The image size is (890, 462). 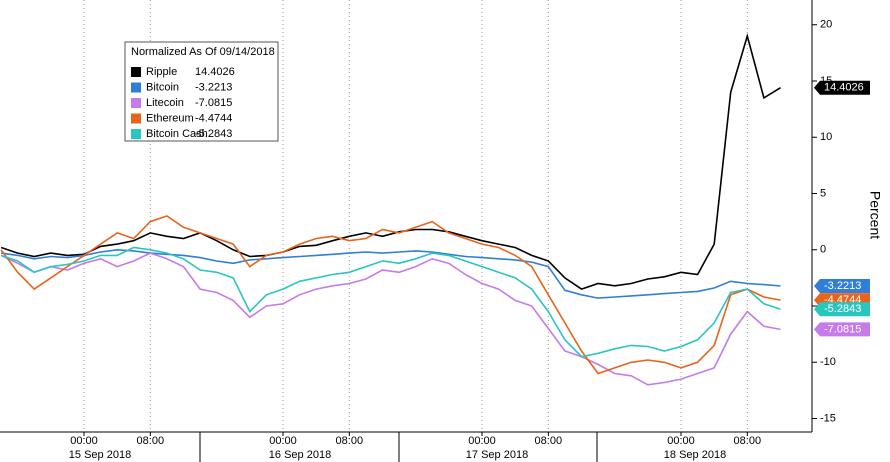 I want to click on flag-label: -5.2843, so click(x=842, y=309).